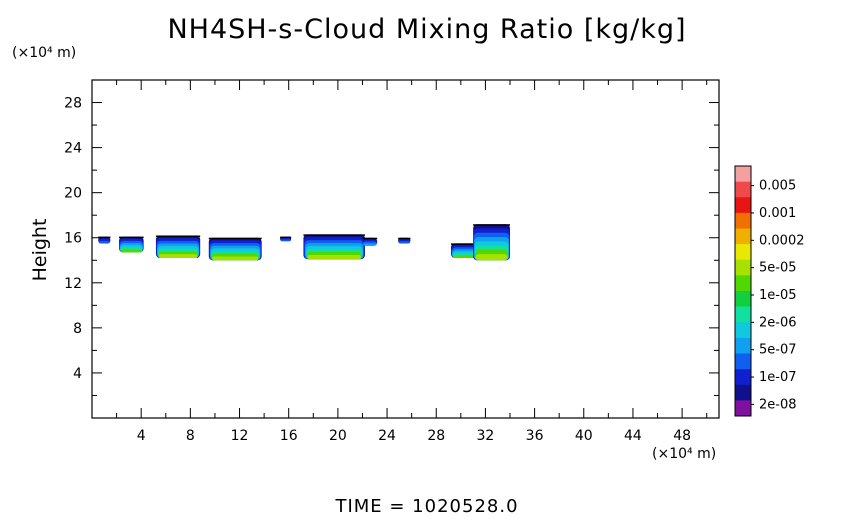  I want to click on x-axis-unit: (×10⁴ m), so click(684, 454).